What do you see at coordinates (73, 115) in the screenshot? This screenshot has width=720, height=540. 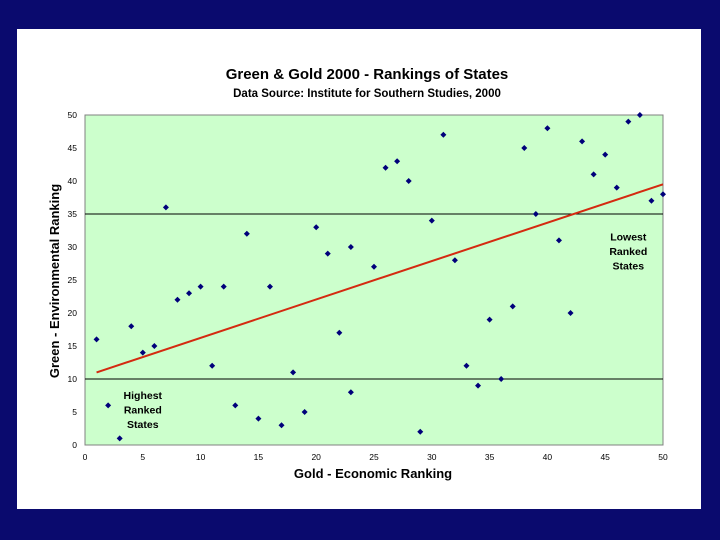 I see `y-tick-label: 50` at bounding box center [73, 115].